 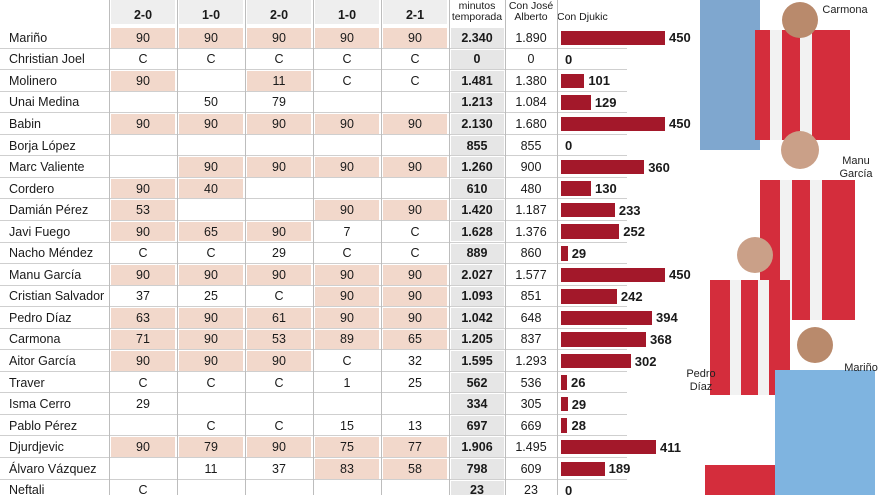 I want to click on minutes: 1, so click(x=347, y=382).